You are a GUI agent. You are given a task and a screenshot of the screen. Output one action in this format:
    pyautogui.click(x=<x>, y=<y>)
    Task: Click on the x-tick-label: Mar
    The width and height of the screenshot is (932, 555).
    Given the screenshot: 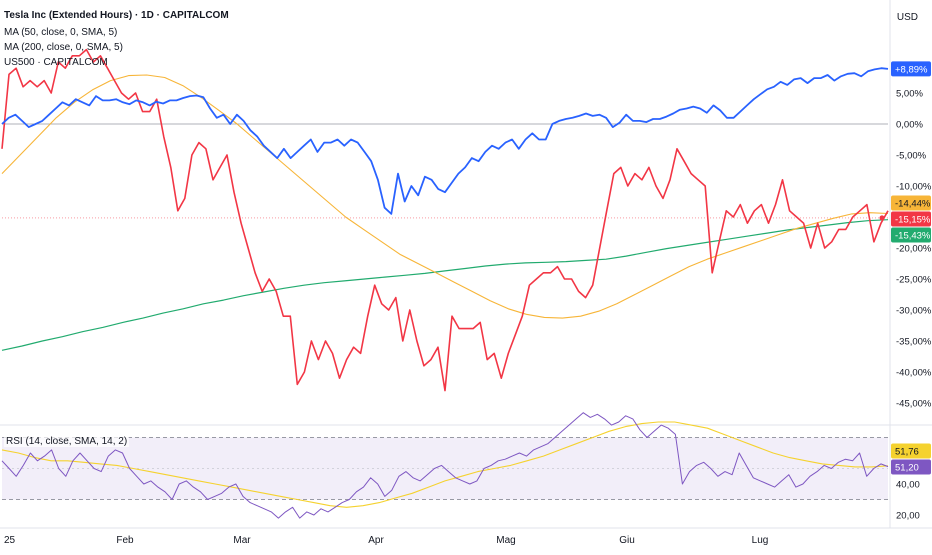 What is the action you would take?
    pyautogui.click(x=242, y=540)
    